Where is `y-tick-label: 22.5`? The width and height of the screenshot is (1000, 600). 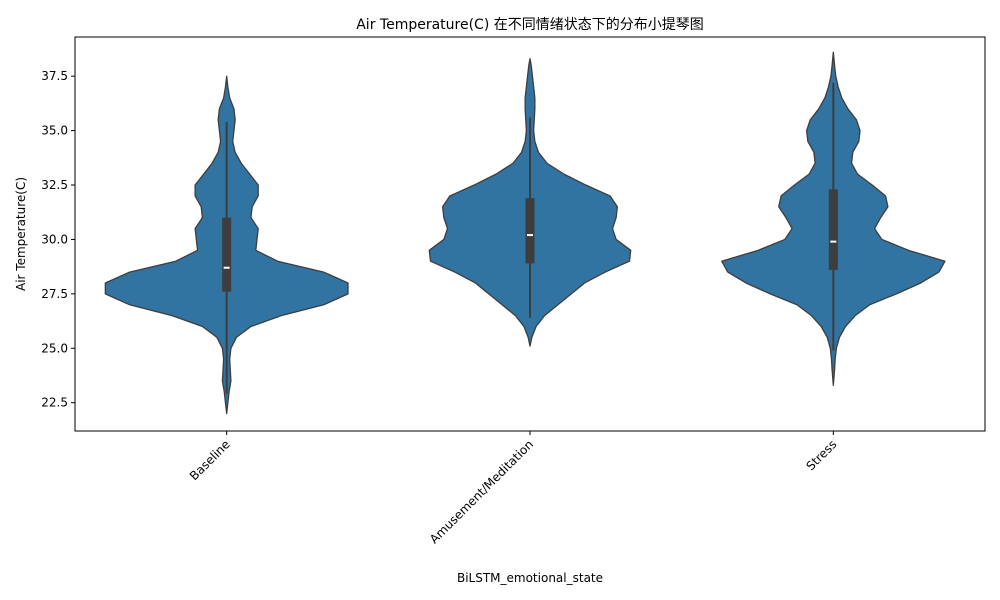 y-tick-label: 22.5 is located at coordinates (54, 403).